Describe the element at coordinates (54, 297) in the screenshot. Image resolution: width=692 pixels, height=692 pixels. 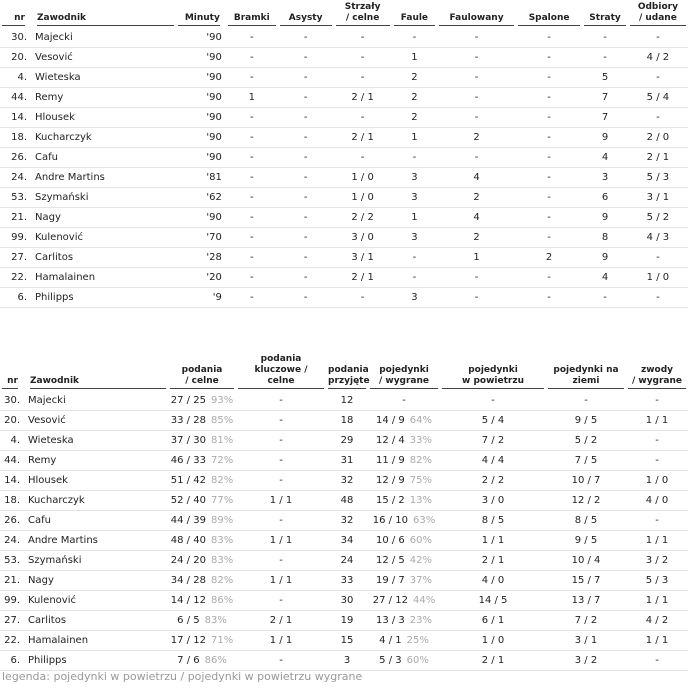
I see `cell-text: Philipps` at that location.